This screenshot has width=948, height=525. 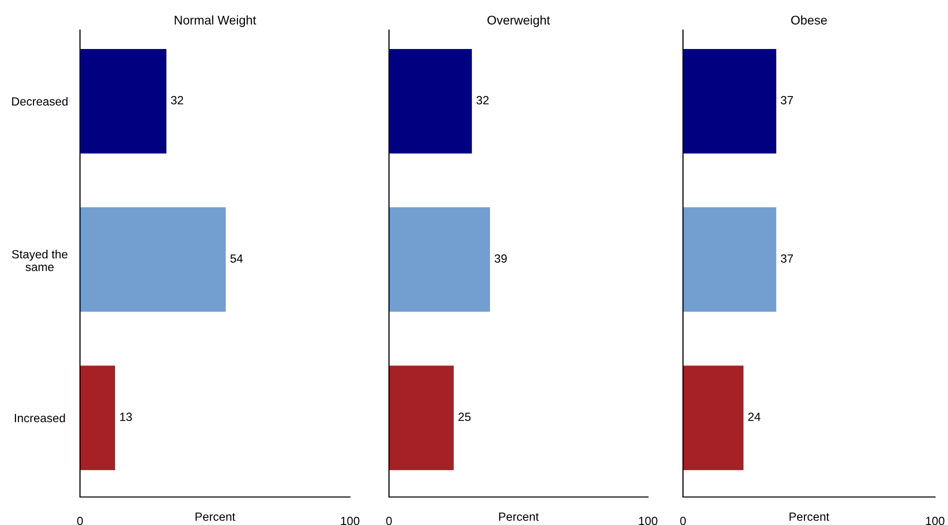 I want to click on data-label: 24, so click(x=754, y=416).